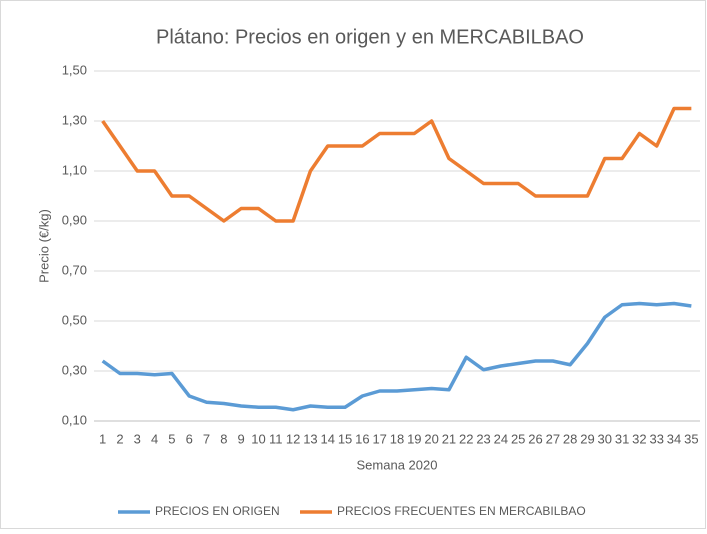  Describe the element at coordinates (397, 464) in the screenshot. I see `x-axis-label: Semana 2020` at that location.